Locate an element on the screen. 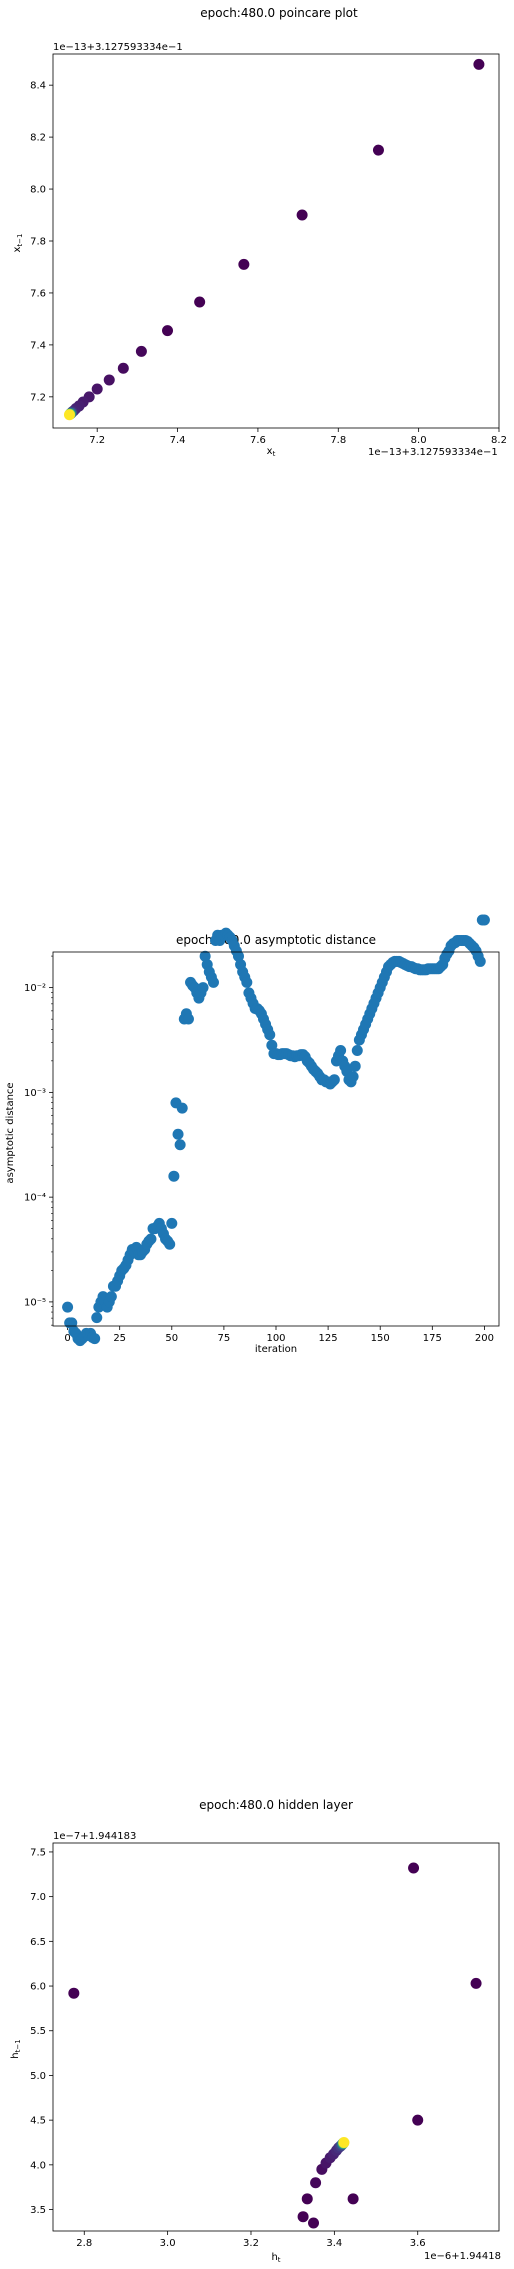 This screenshot has height=2269, width=514. x-tick-label: 150 is located at coordinates (380, 1338).